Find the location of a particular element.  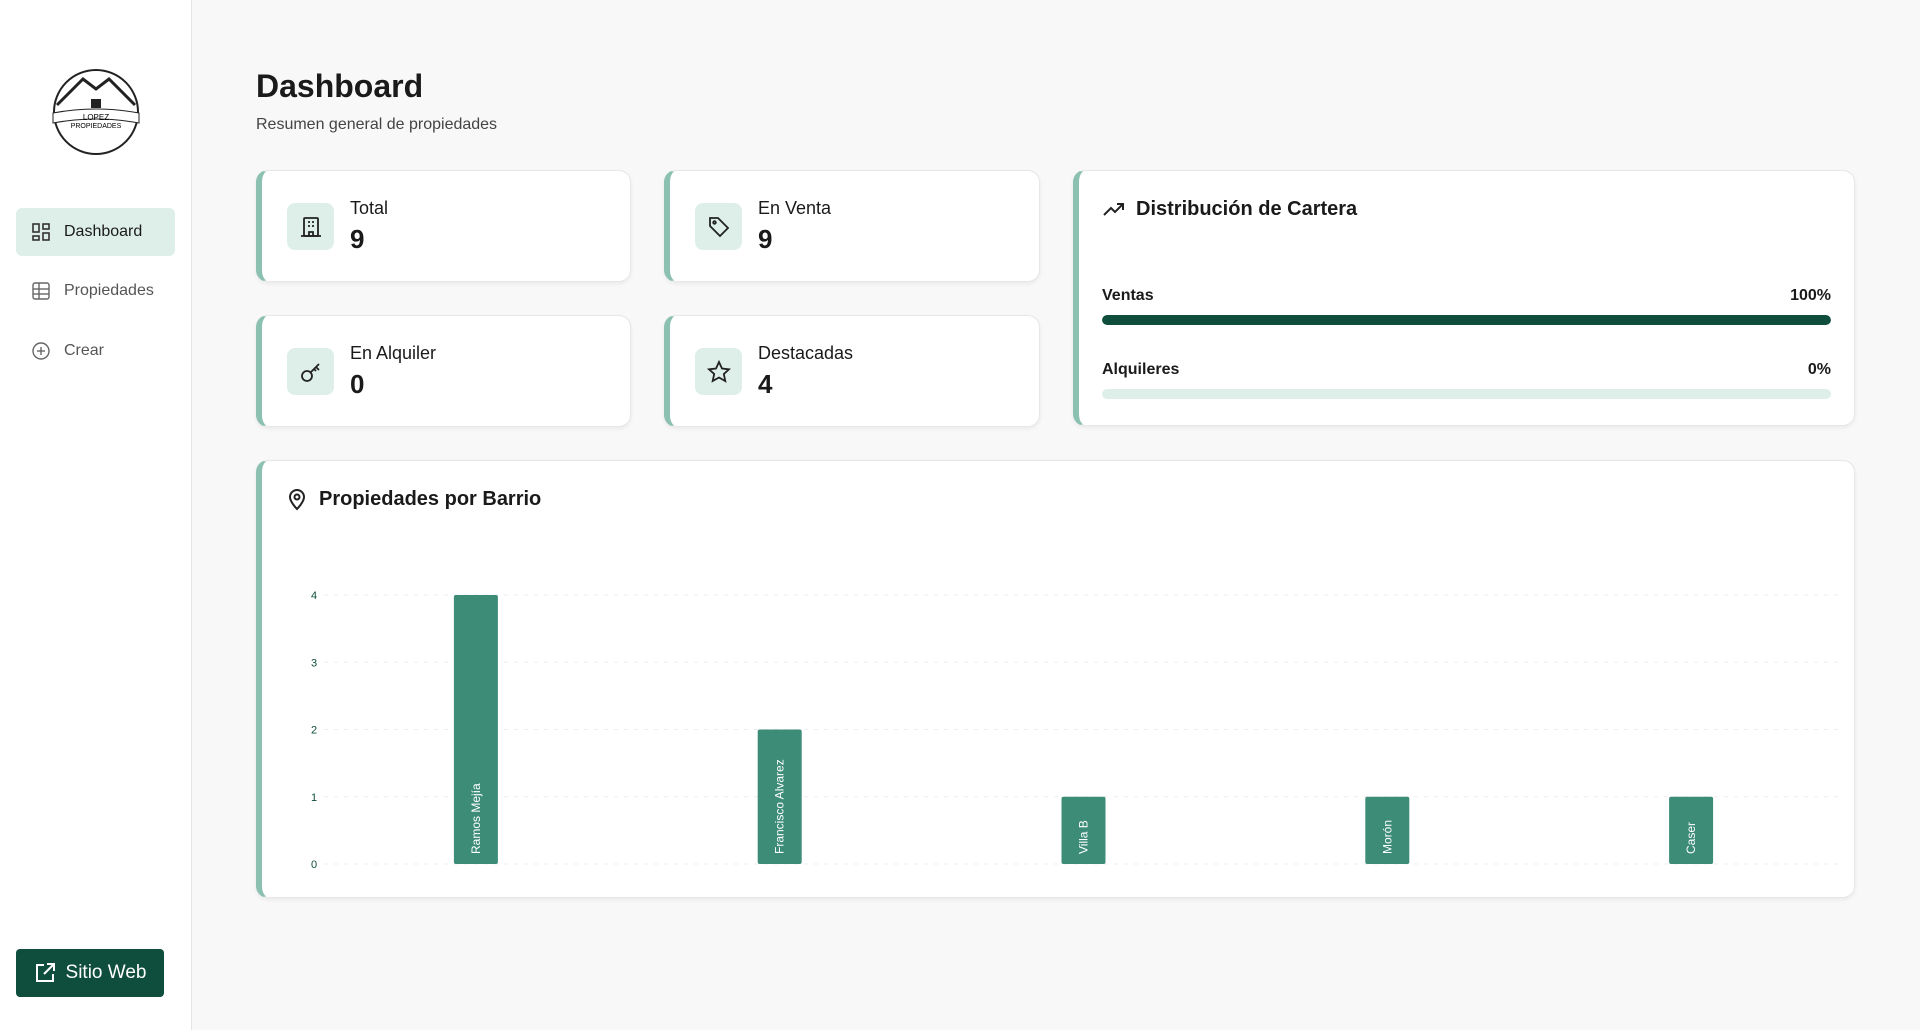

logo-text: PROPIEDADES is located at coordinates (96, 126).